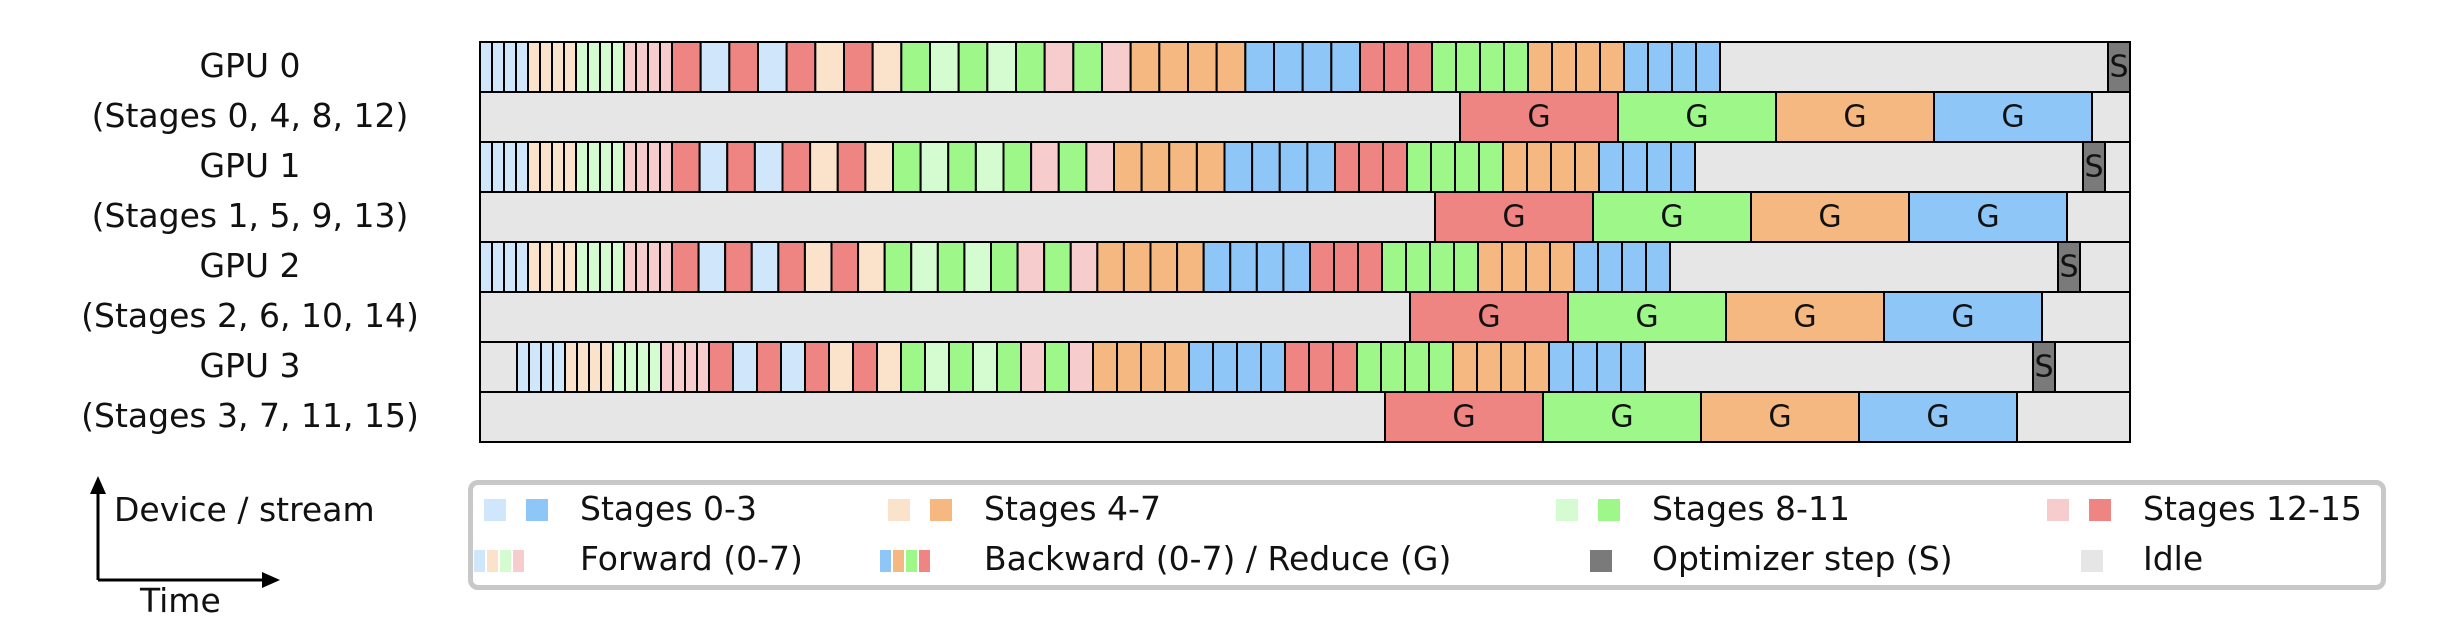  What do you see at coordinates (250, 415) in the screenshot?
I see `gpu-3-stages: (Stages 3, 7, 11, 15)` at bounding box center [250, 415].